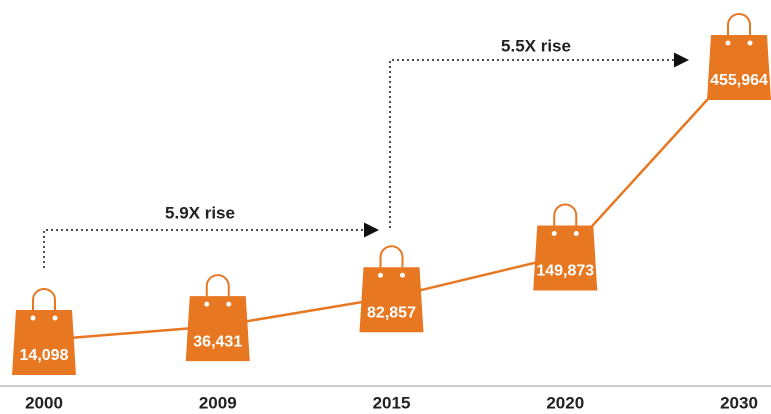  I want to click on value-label: 455,964, so click(739, 80).